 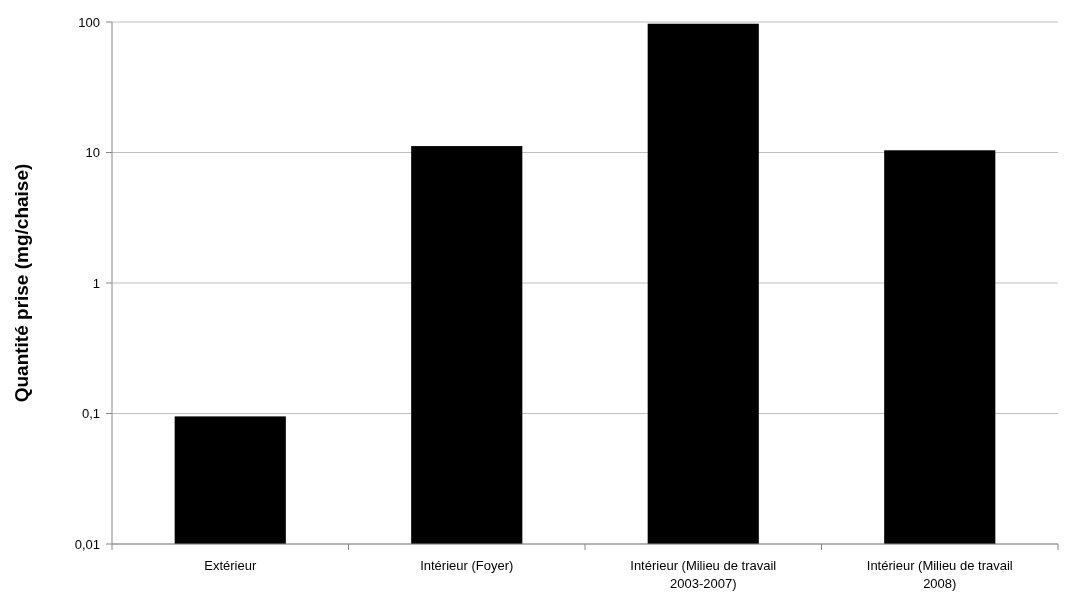 What do you see at coordinates (230, 565) in the screenshot?
I see `x-tick-label: Extérieur` at bounding box center [230, 565].